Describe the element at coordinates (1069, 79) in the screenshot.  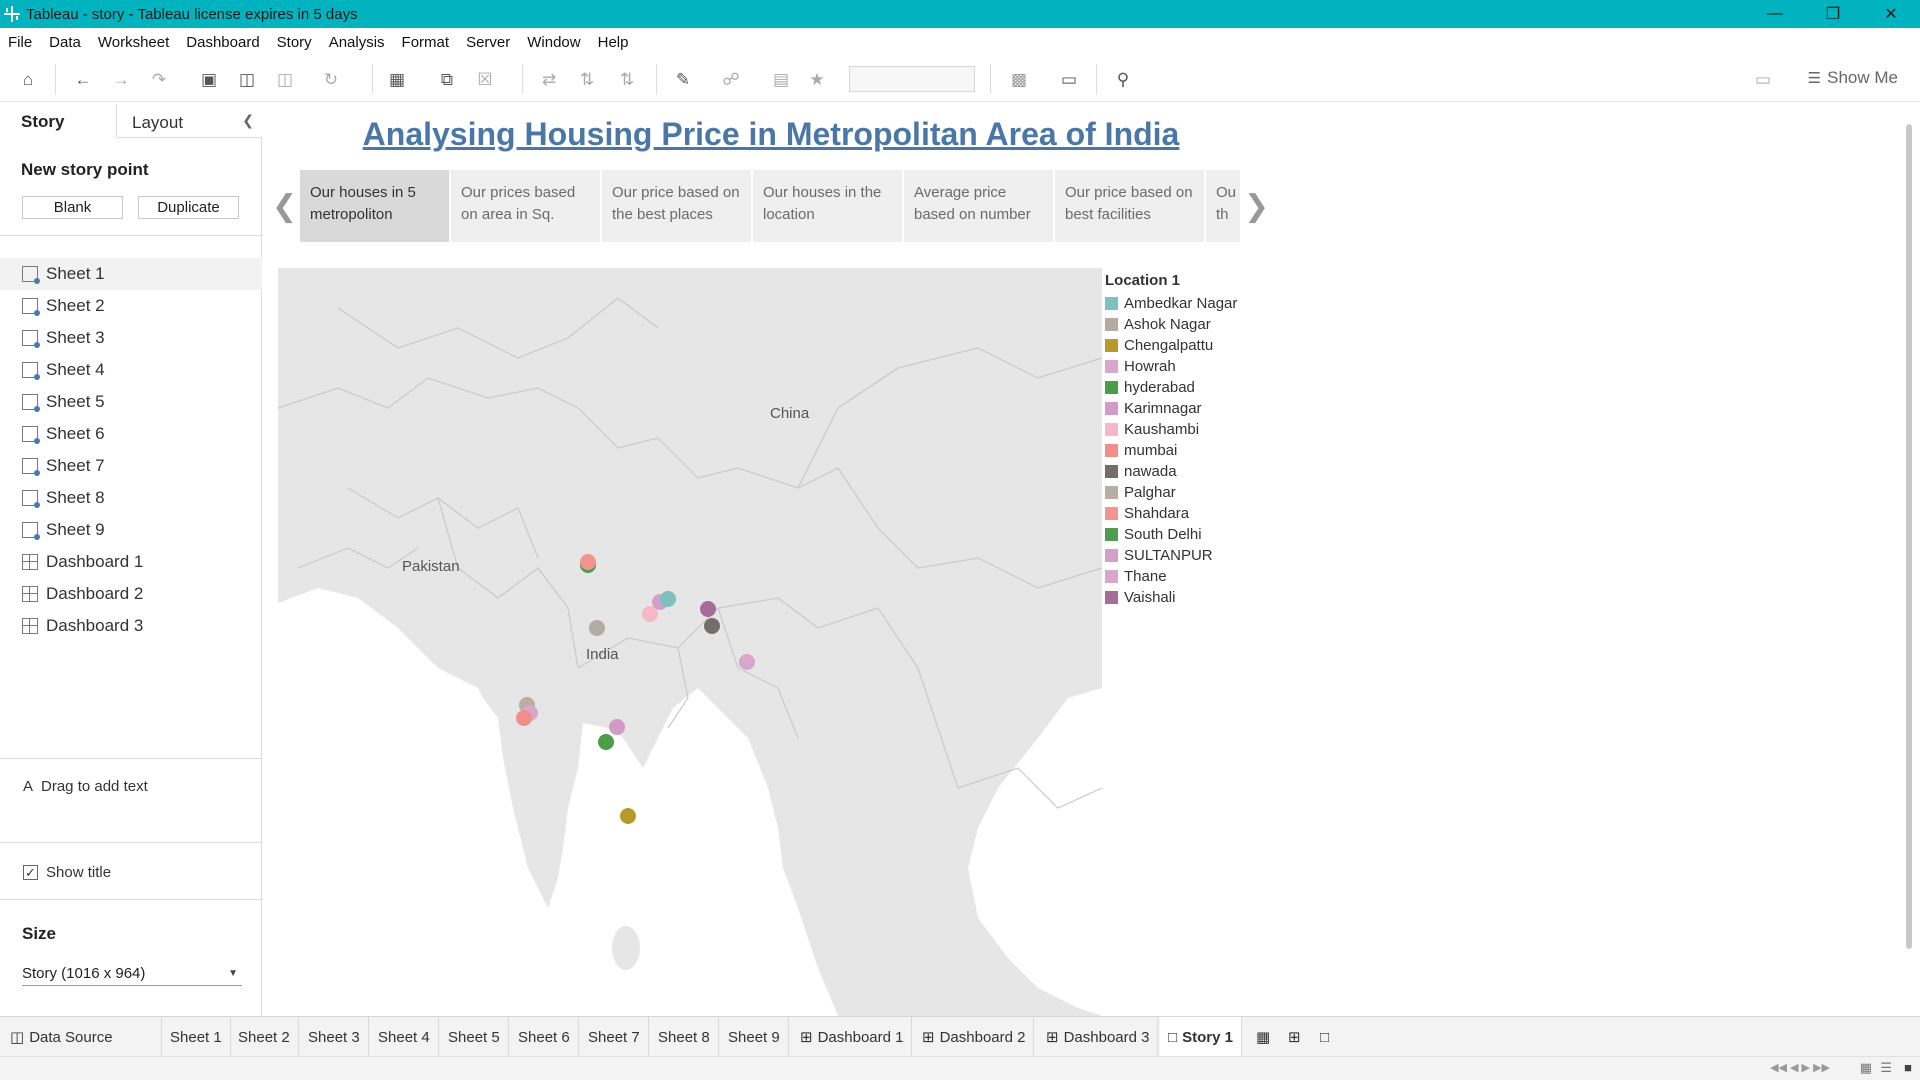
I see `presentation-mode-icon: ▭` at that location.